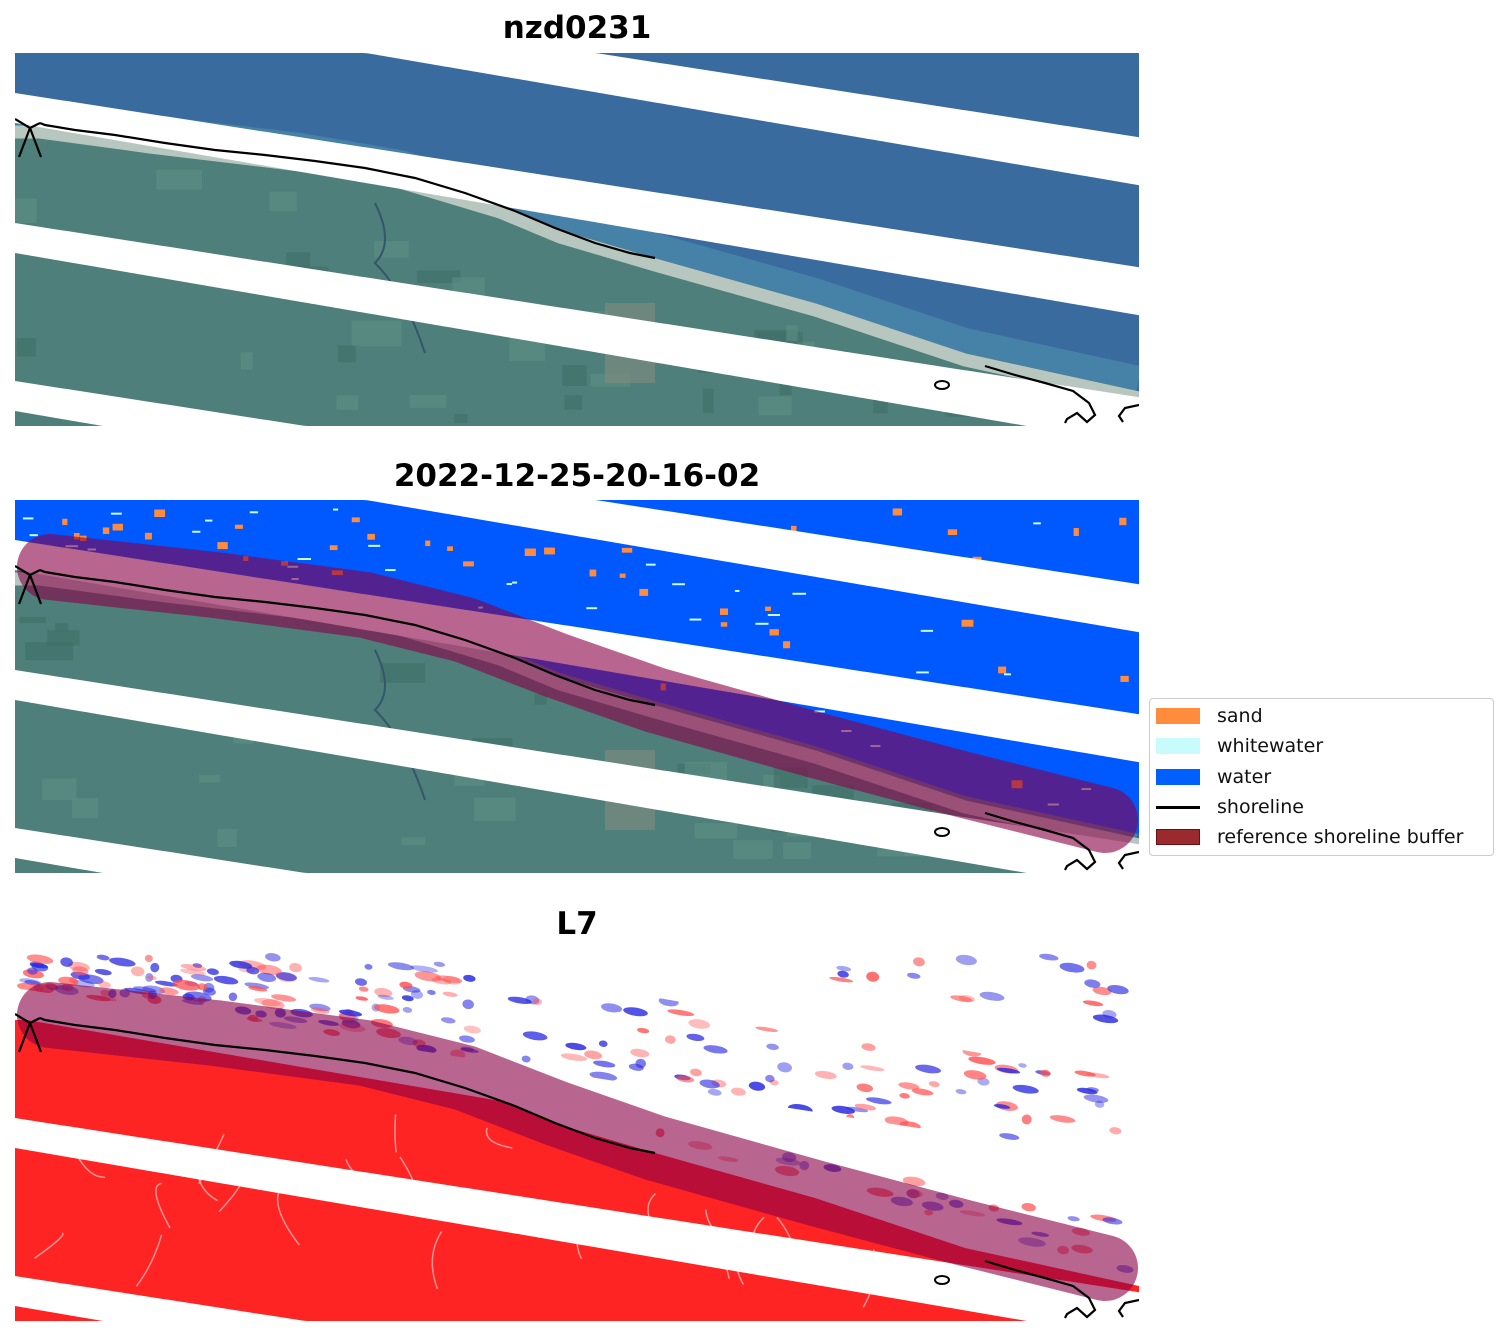 This screenshot has width=1510, height=1337. Describe the element at coordinates (577, 28) in the screenshot. I see `panel-title-image: nzd0231` at that location.